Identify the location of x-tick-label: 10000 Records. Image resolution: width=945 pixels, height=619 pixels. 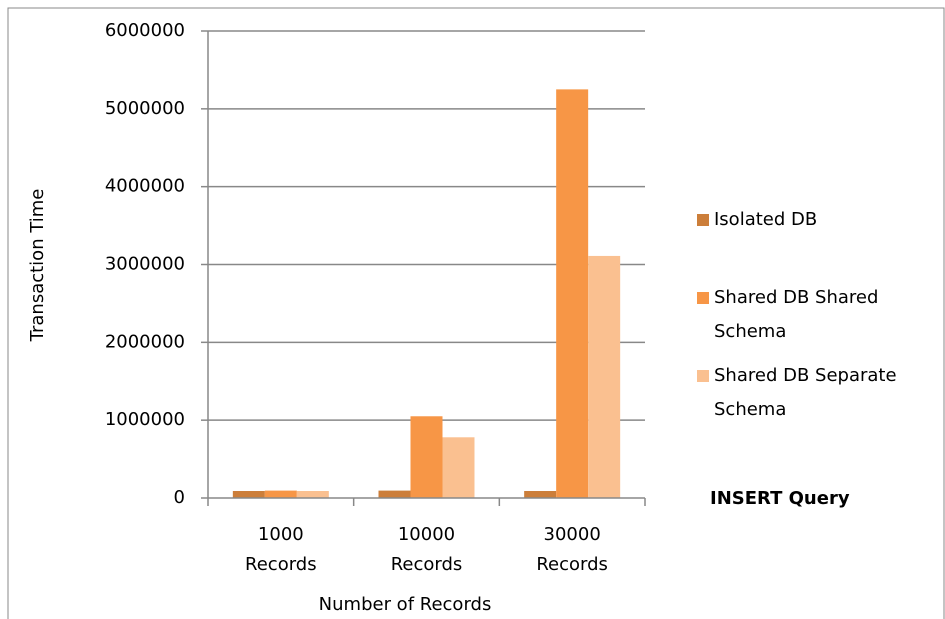
(426, 549).